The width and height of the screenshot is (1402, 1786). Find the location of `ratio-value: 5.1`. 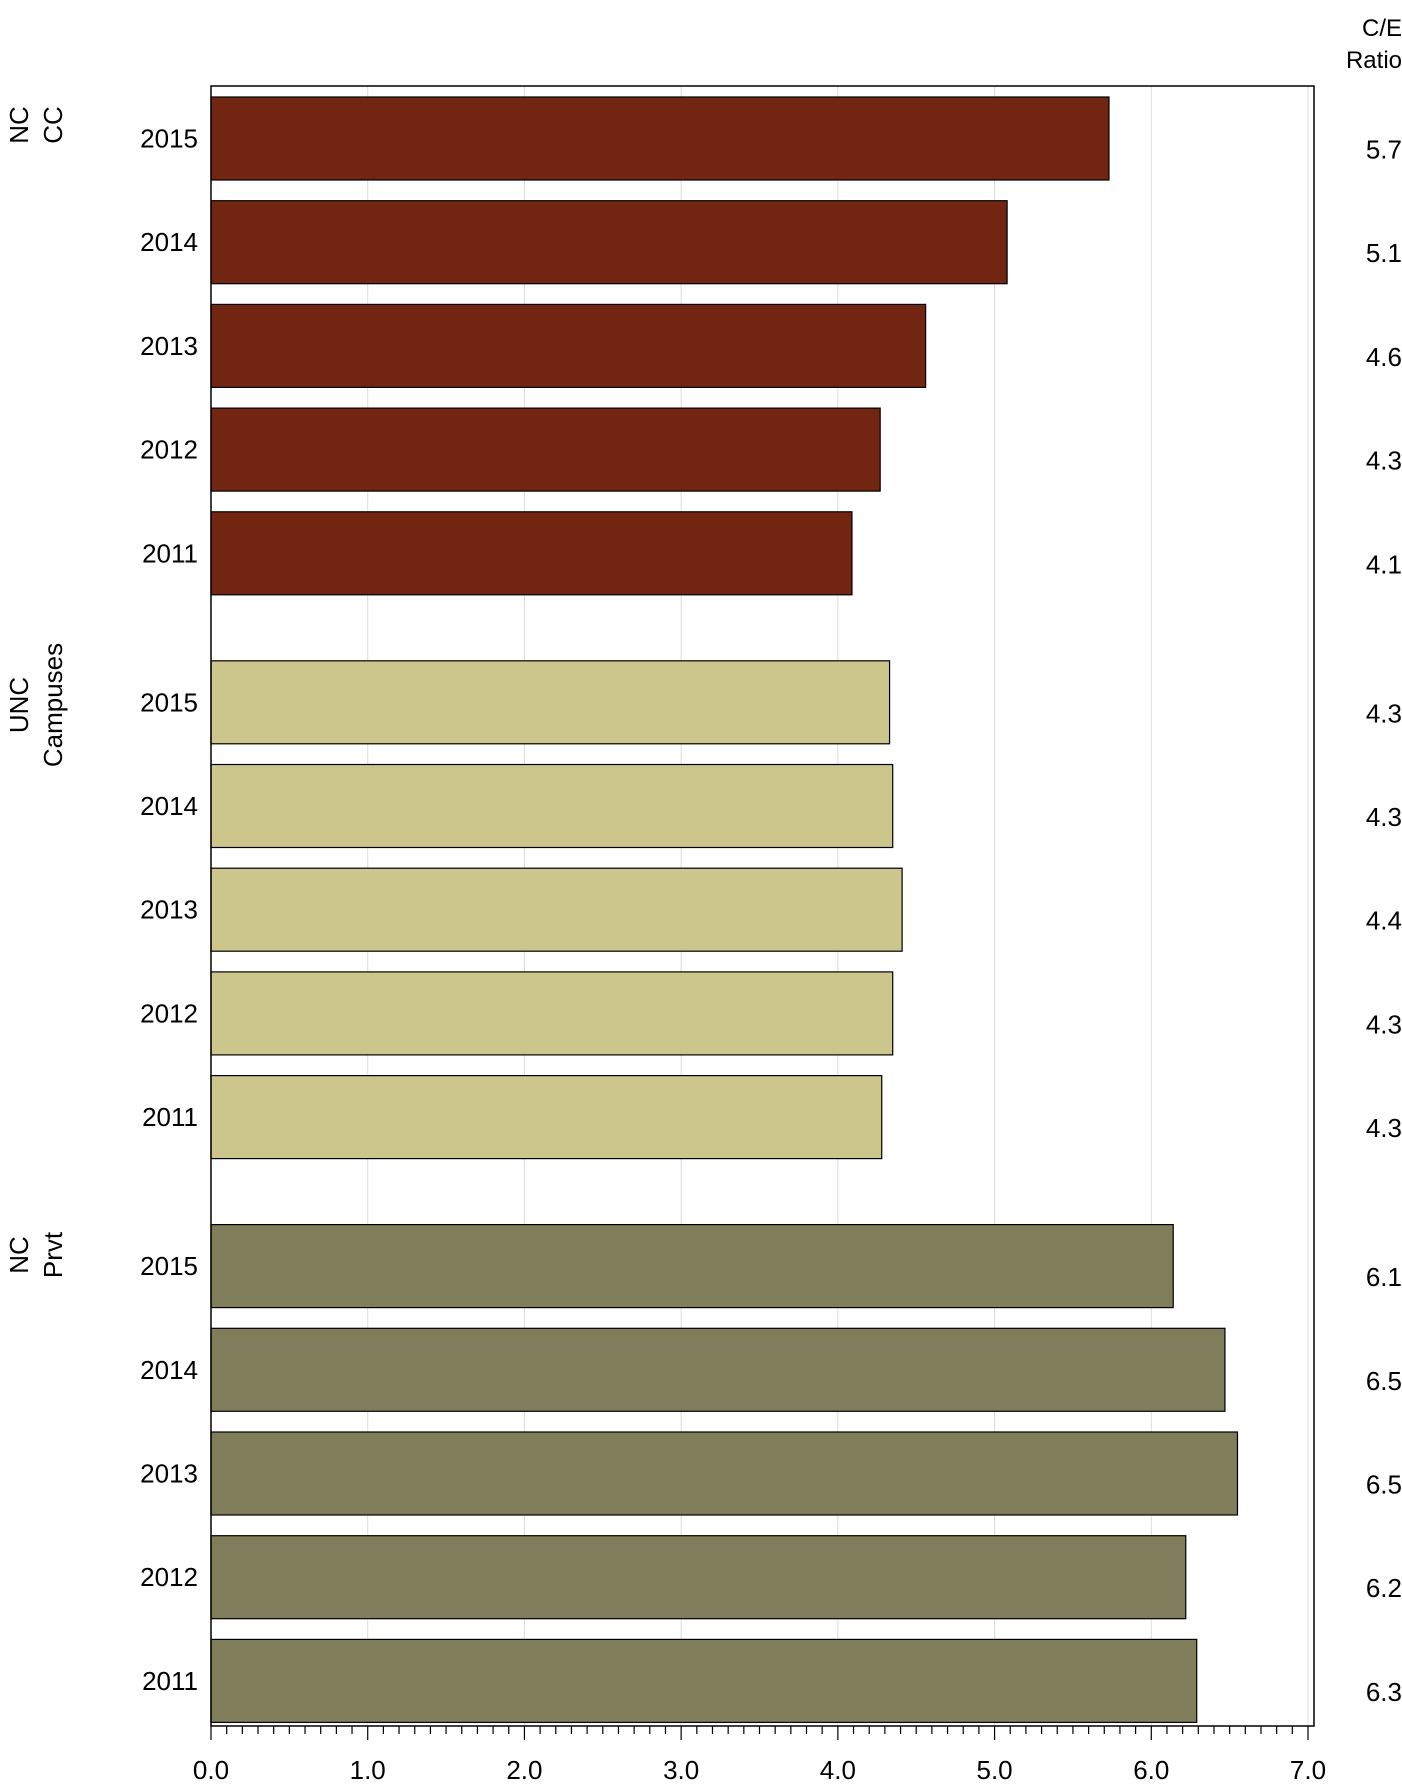

ratio-value: 5.1 is located at coordinates (1384, 253).